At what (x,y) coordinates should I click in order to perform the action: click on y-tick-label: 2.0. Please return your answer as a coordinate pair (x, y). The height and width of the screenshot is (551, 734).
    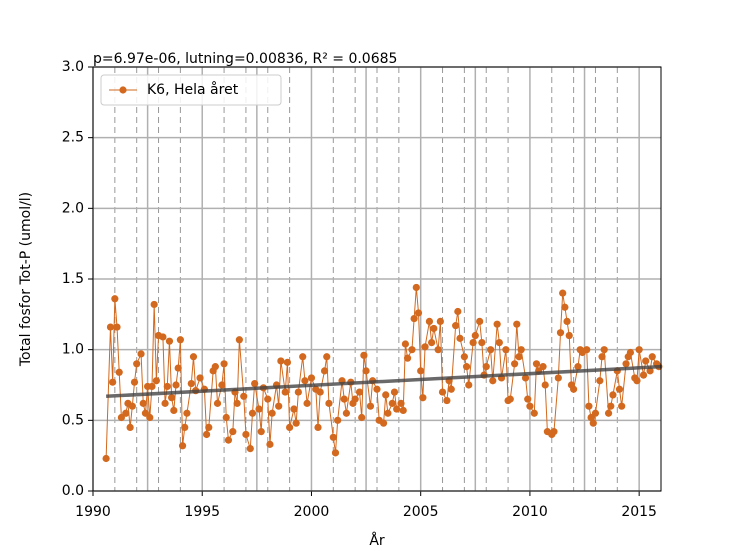
    Looking at the image, I should click on (73, 208).